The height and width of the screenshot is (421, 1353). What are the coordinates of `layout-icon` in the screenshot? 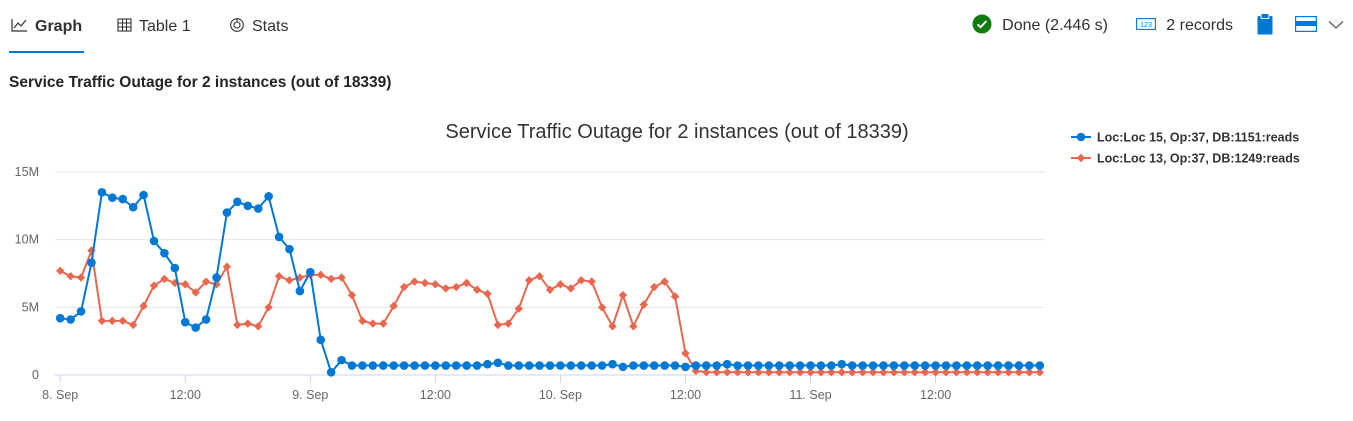 It's located at (1306, 26).